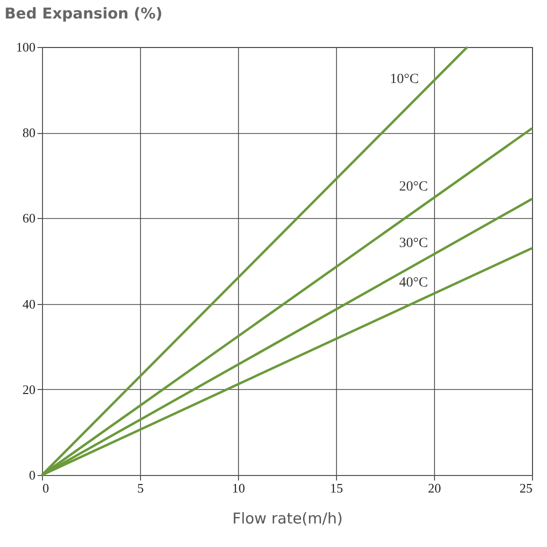 Image resolution: width=547 pixels, height=547 pixels. What do you see at coordinates (526, 488) in the screenshot?
I see `x-tick-label: 25` at bounding box center [526, 488].